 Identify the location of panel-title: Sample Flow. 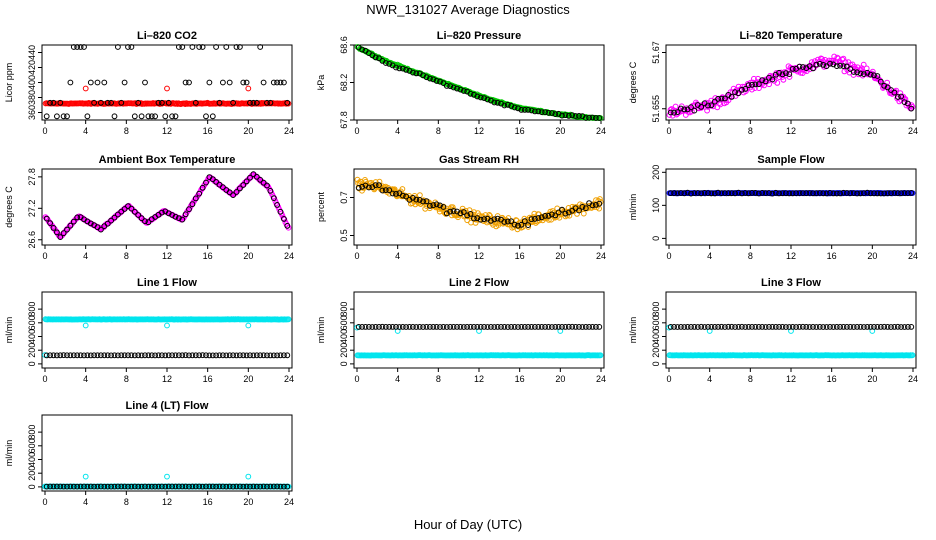
(791, 160).